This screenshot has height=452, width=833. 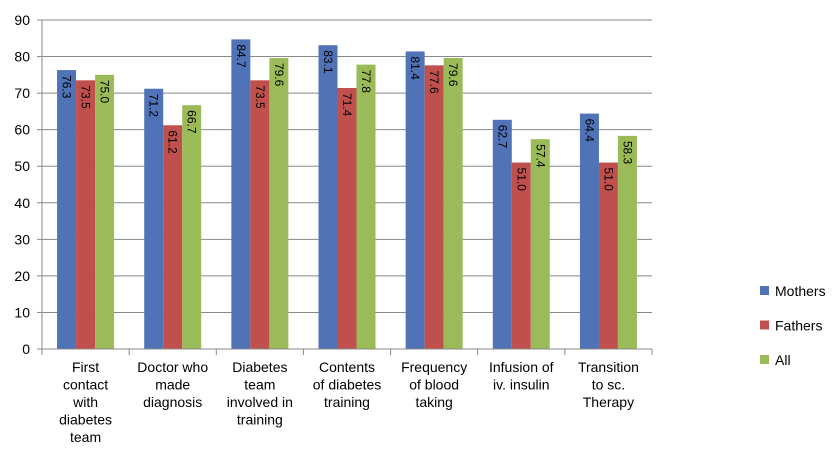 What do you see at coordinates (67, 87) in the screenshot?
I see `value-label: 76.3` at bounding box center [67, 87].